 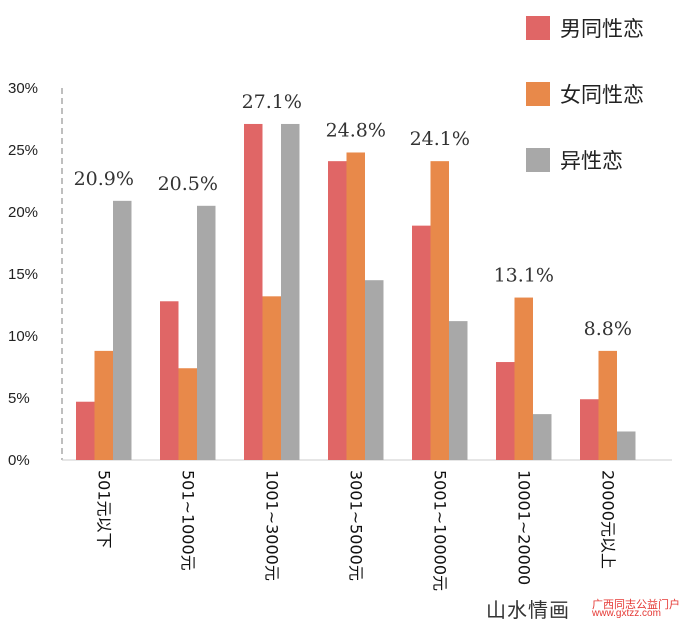 I want to click on watermark-title: 山水情画, so click(x=528, y=610).